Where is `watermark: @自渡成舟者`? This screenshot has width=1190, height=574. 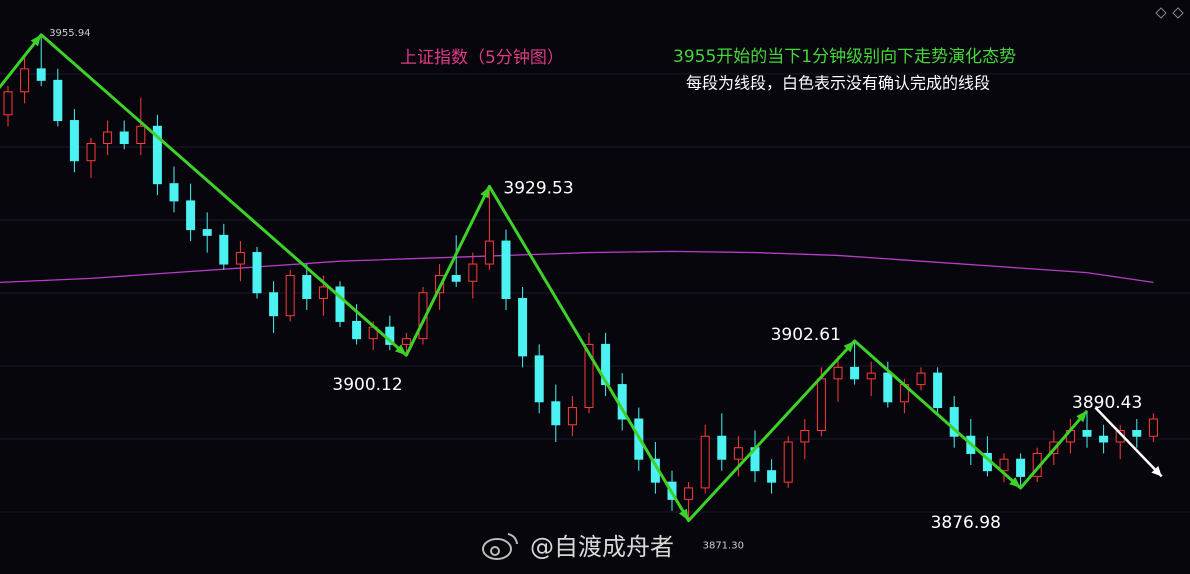 watermark: @自渡成舟者 is located at coordinates (602, 547).